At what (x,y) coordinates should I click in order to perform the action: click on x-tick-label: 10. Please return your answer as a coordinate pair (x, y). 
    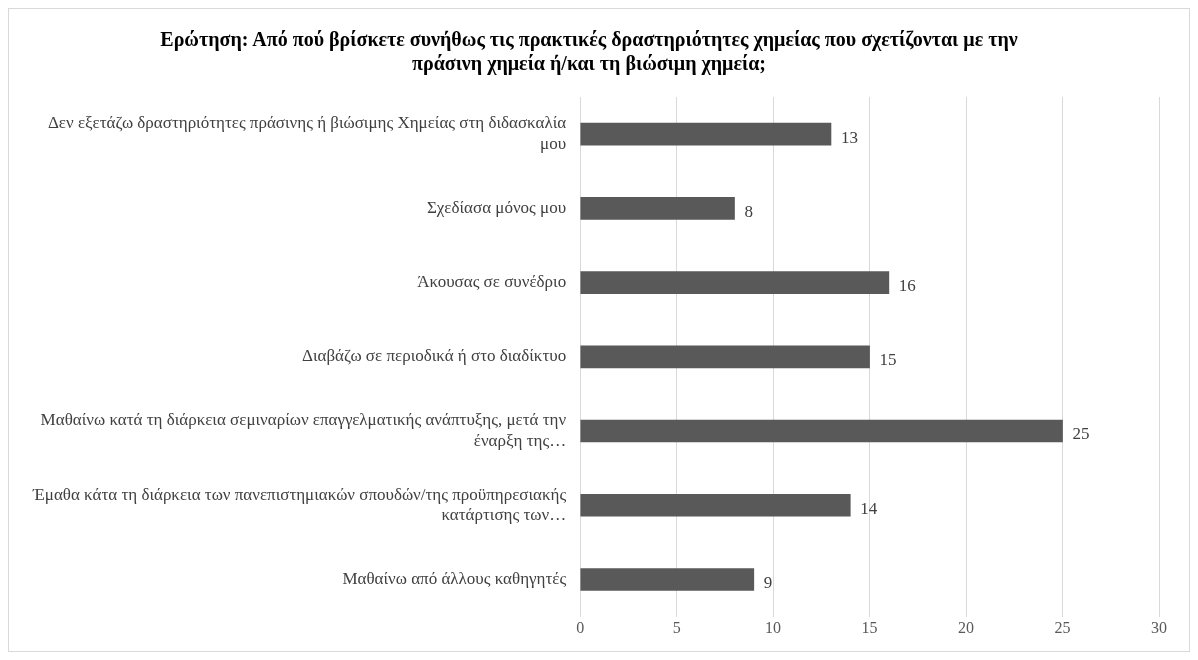
    Looking at the image, I should click on (773, 628).